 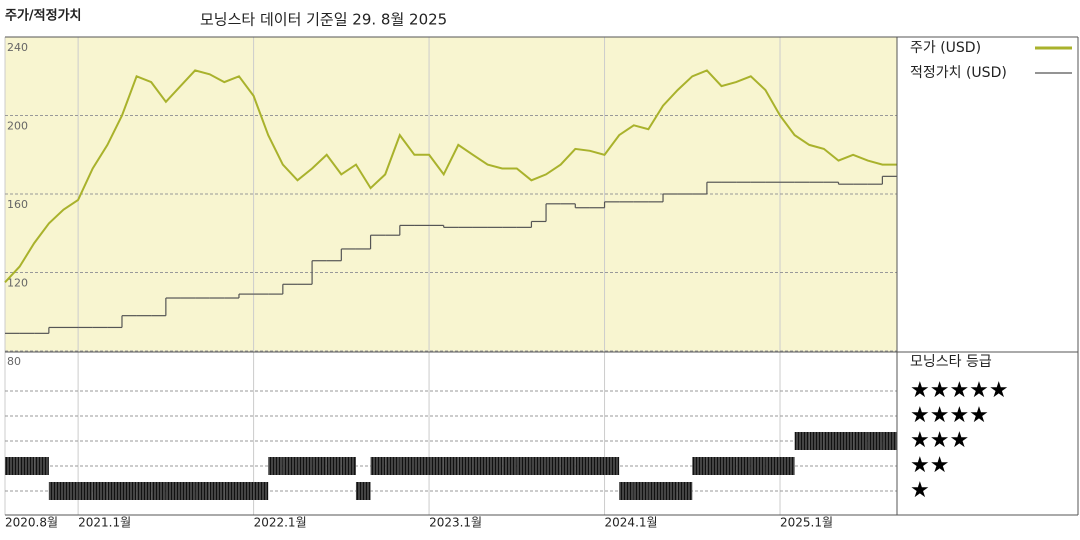 What do you see at coordinates (455, 523) in the screenshot?
I see `x-tick-label: 2023.1월` at bounding box center [455, 523].